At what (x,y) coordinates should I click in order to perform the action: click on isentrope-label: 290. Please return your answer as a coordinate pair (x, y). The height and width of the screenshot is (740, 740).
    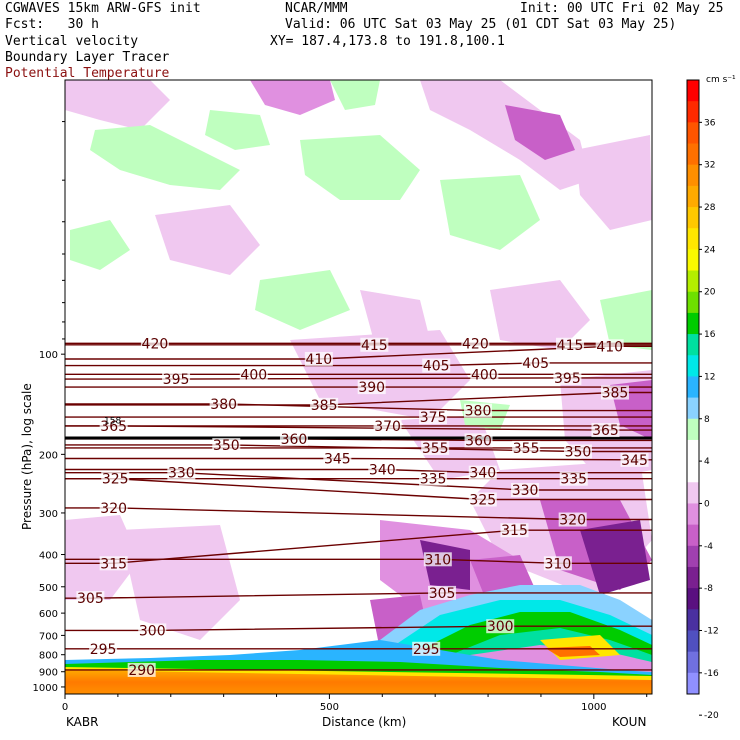
    Looking at the image, I should click on (141, 671).